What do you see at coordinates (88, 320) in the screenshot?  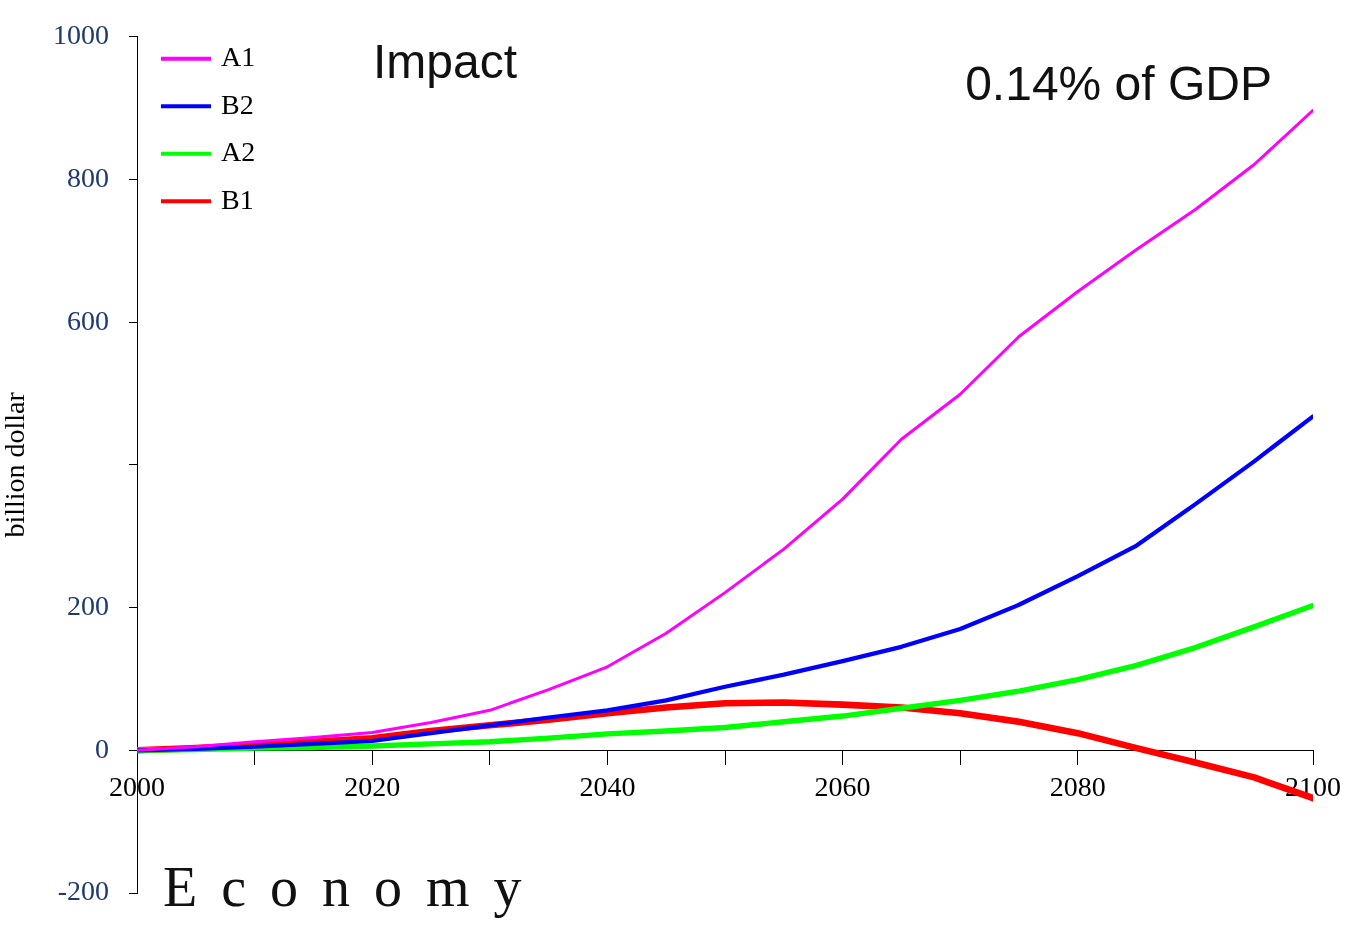 I see `y-tick-label: 600` at bounding box center [88, 320].